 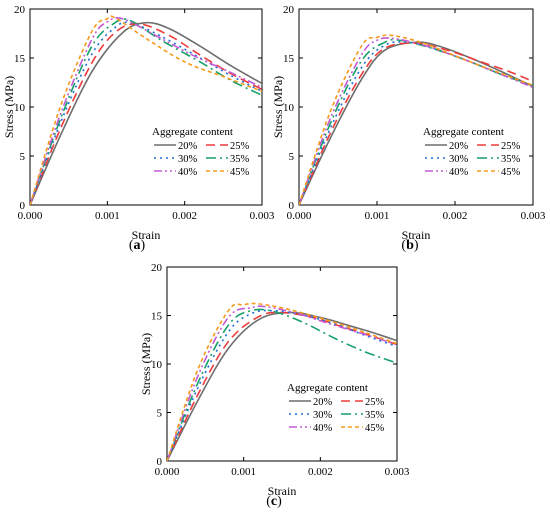 What do you see at coordinates (137, 245) in the screenshot?
I see `panel-label: (a)` at bounding box center [137, 245].